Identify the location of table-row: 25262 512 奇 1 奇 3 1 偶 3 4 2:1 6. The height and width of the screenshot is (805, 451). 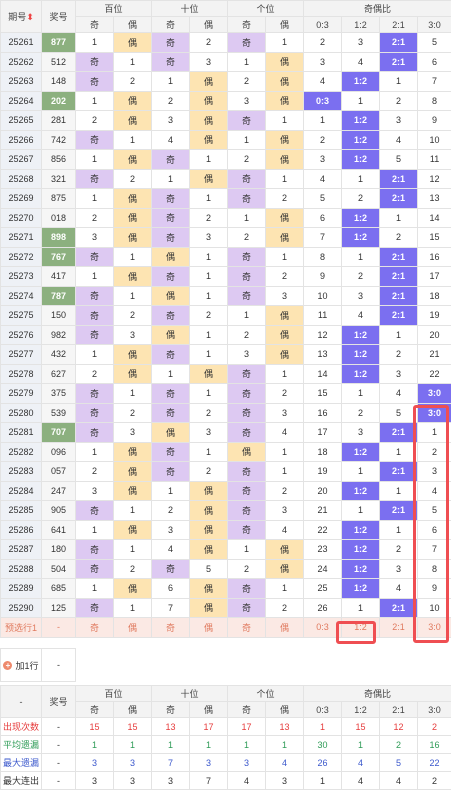
(225, 61).